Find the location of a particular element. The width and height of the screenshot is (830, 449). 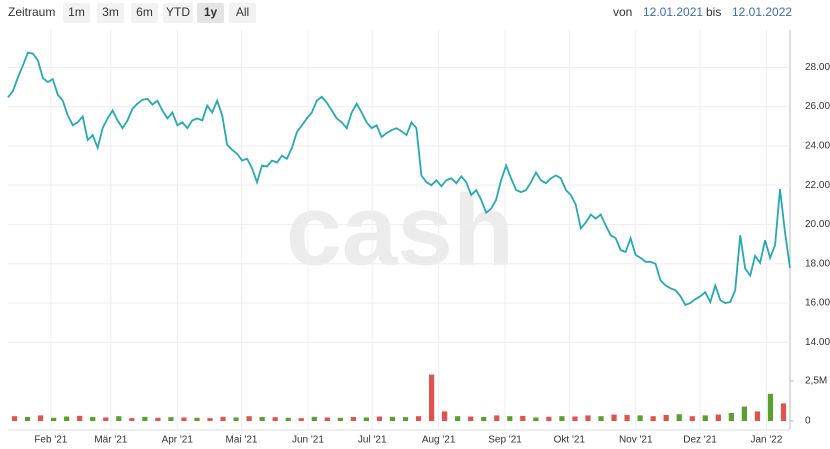

range-label: 1m is located at coordinates (76, 12).